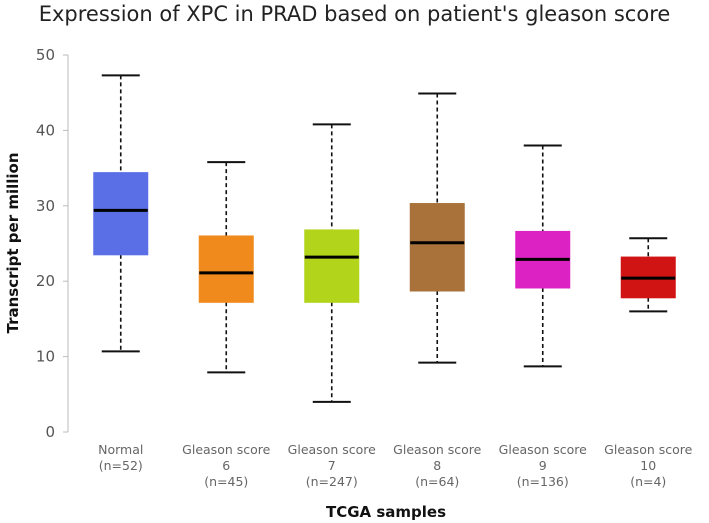 This screenshot has height=523, width=709. Describe the element at coordinates (332, 465) in the screenshot. I see `x-category-label: 7` at that location.